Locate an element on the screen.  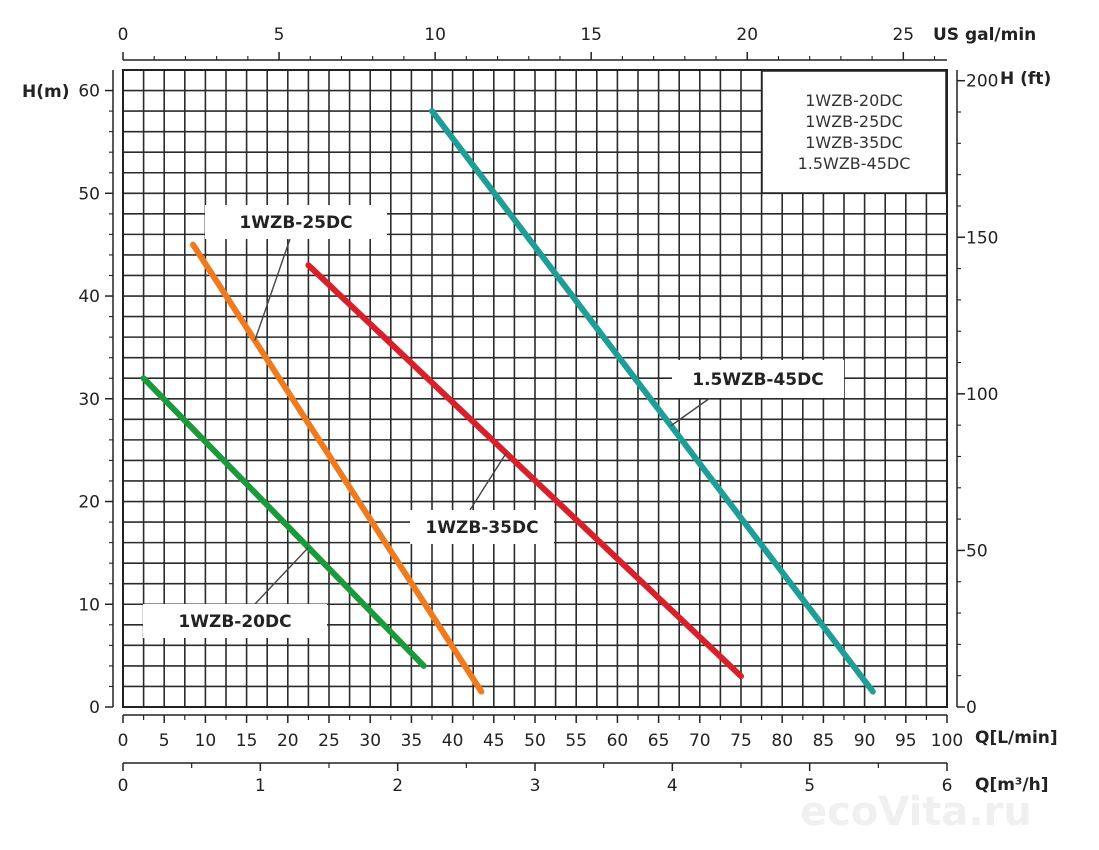
x-tick-label-lmin: 15 is located at coordinates (247, 741).